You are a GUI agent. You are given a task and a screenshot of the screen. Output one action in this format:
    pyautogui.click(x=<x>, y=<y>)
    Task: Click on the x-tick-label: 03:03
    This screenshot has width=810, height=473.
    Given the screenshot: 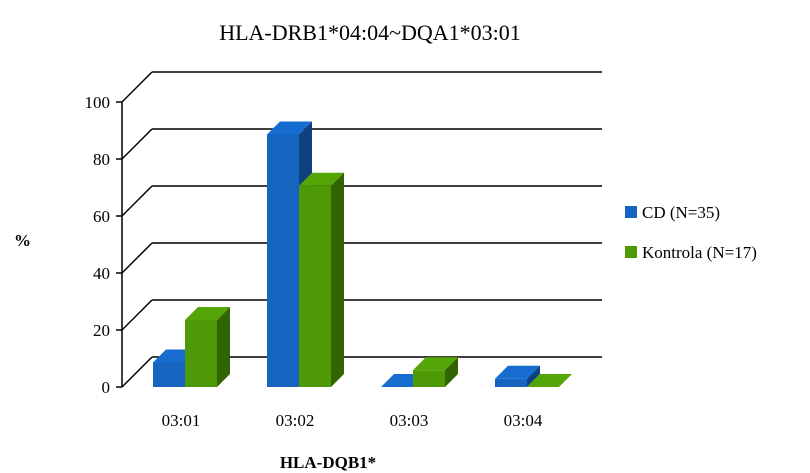 What is the action you would take?
    pyautogui.click(x=409, y=420)
    